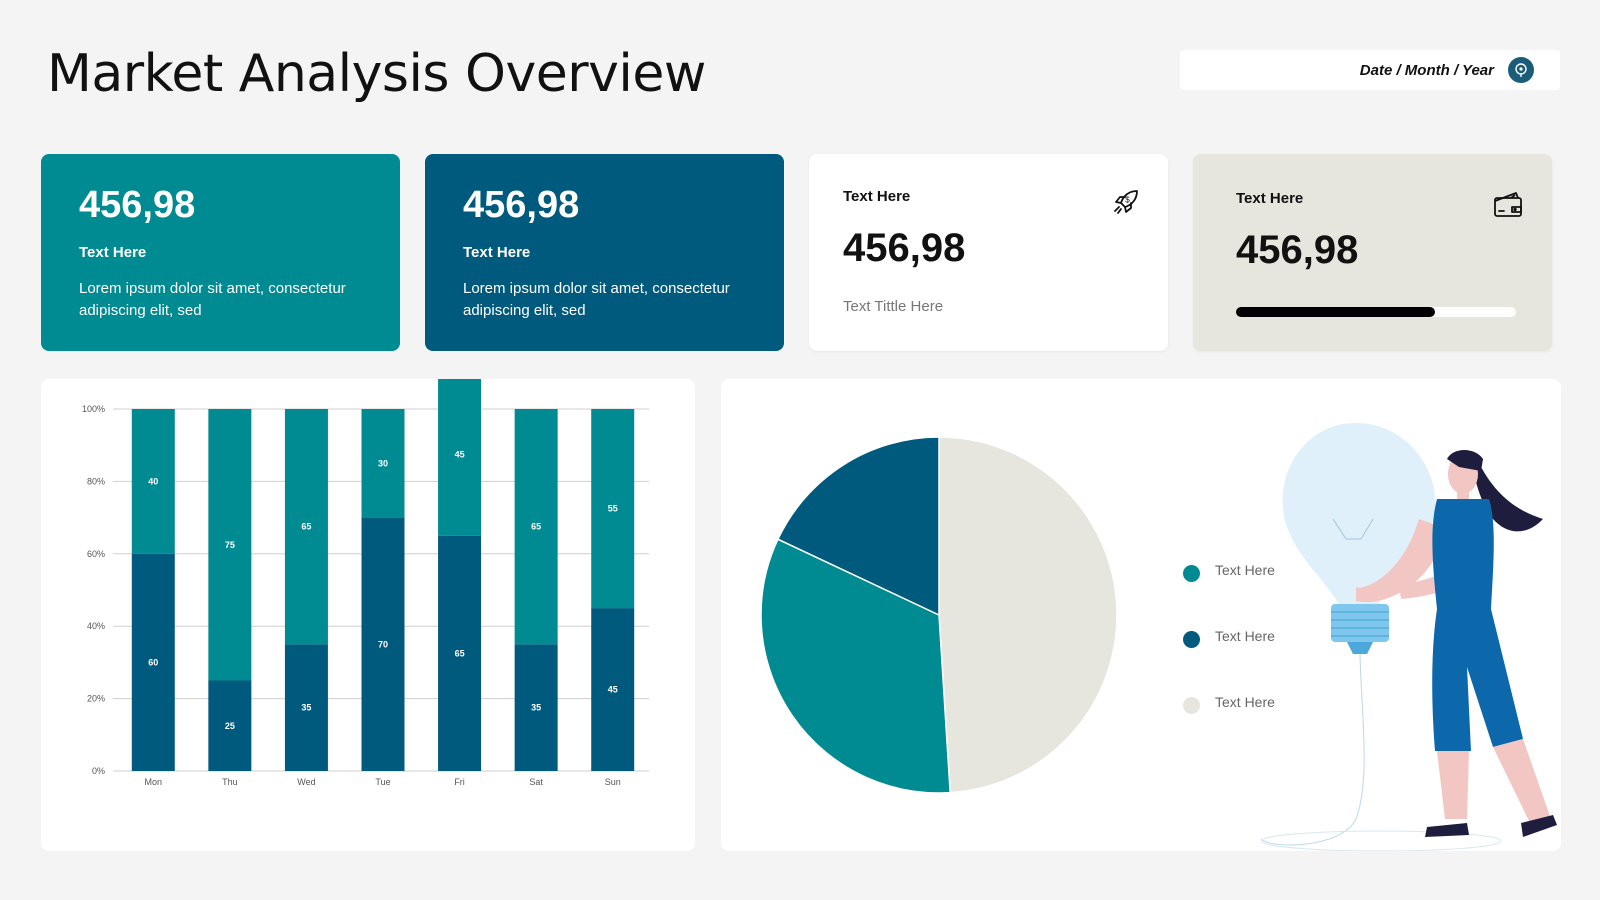  I want to click on bar-data-label: 25, so click(230, 726).